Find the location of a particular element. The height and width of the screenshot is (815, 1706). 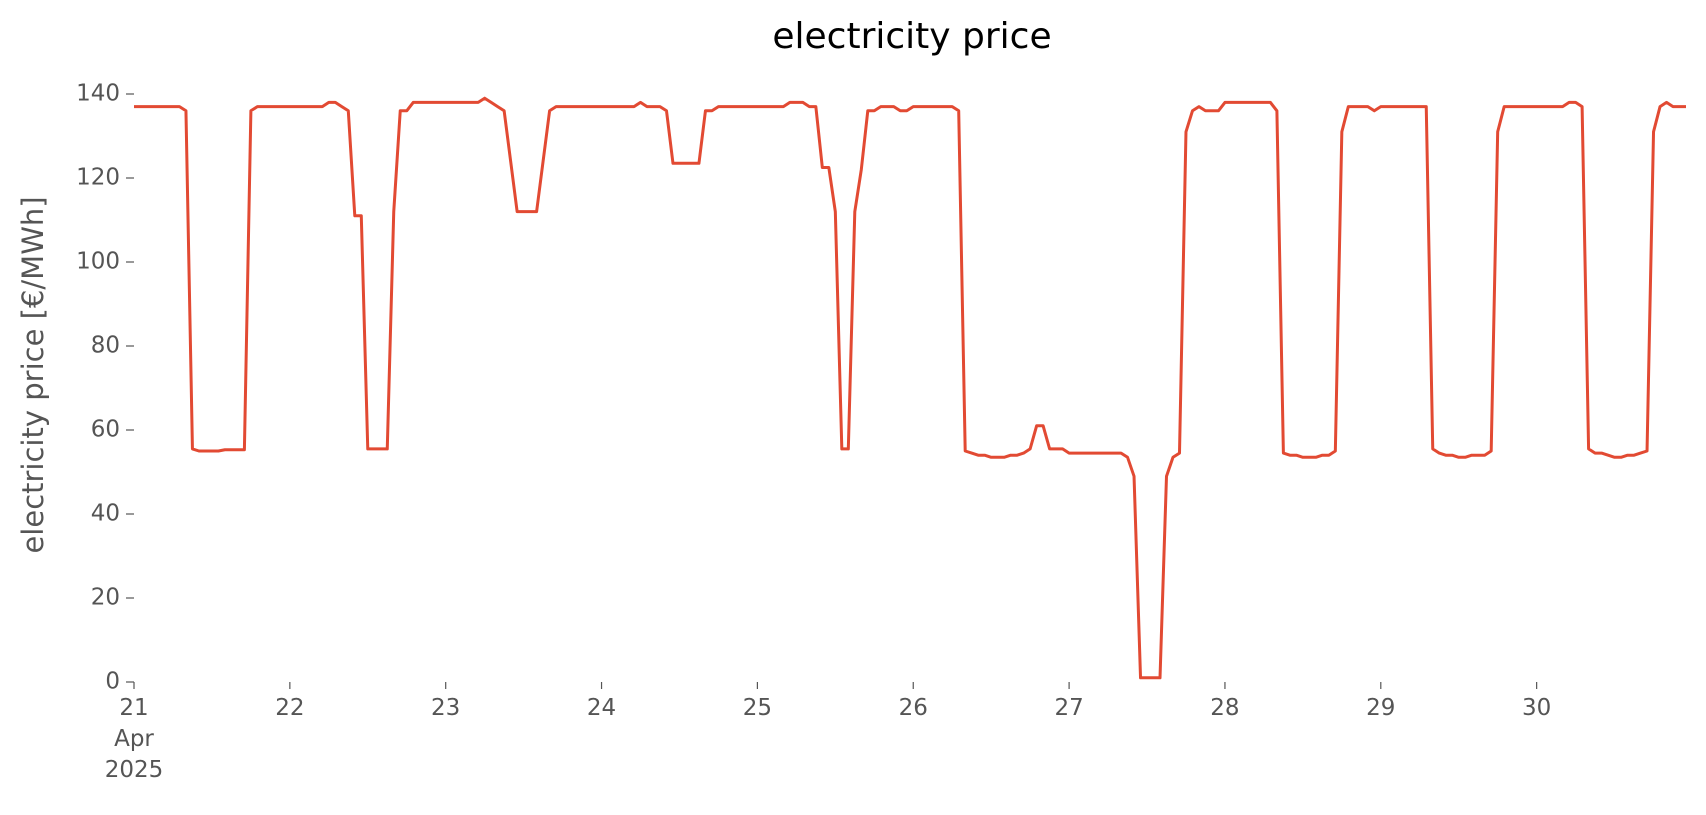

x-tick-label: 23 is located at coordinates (446, 708).